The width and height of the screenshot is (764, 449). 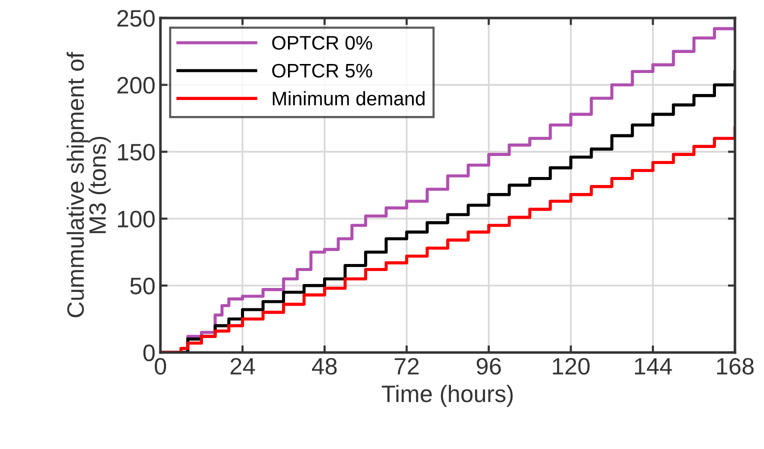 I want to click on y-axis-title: Cummulative shipment of M3 (tons), so click(x=88, y=185).